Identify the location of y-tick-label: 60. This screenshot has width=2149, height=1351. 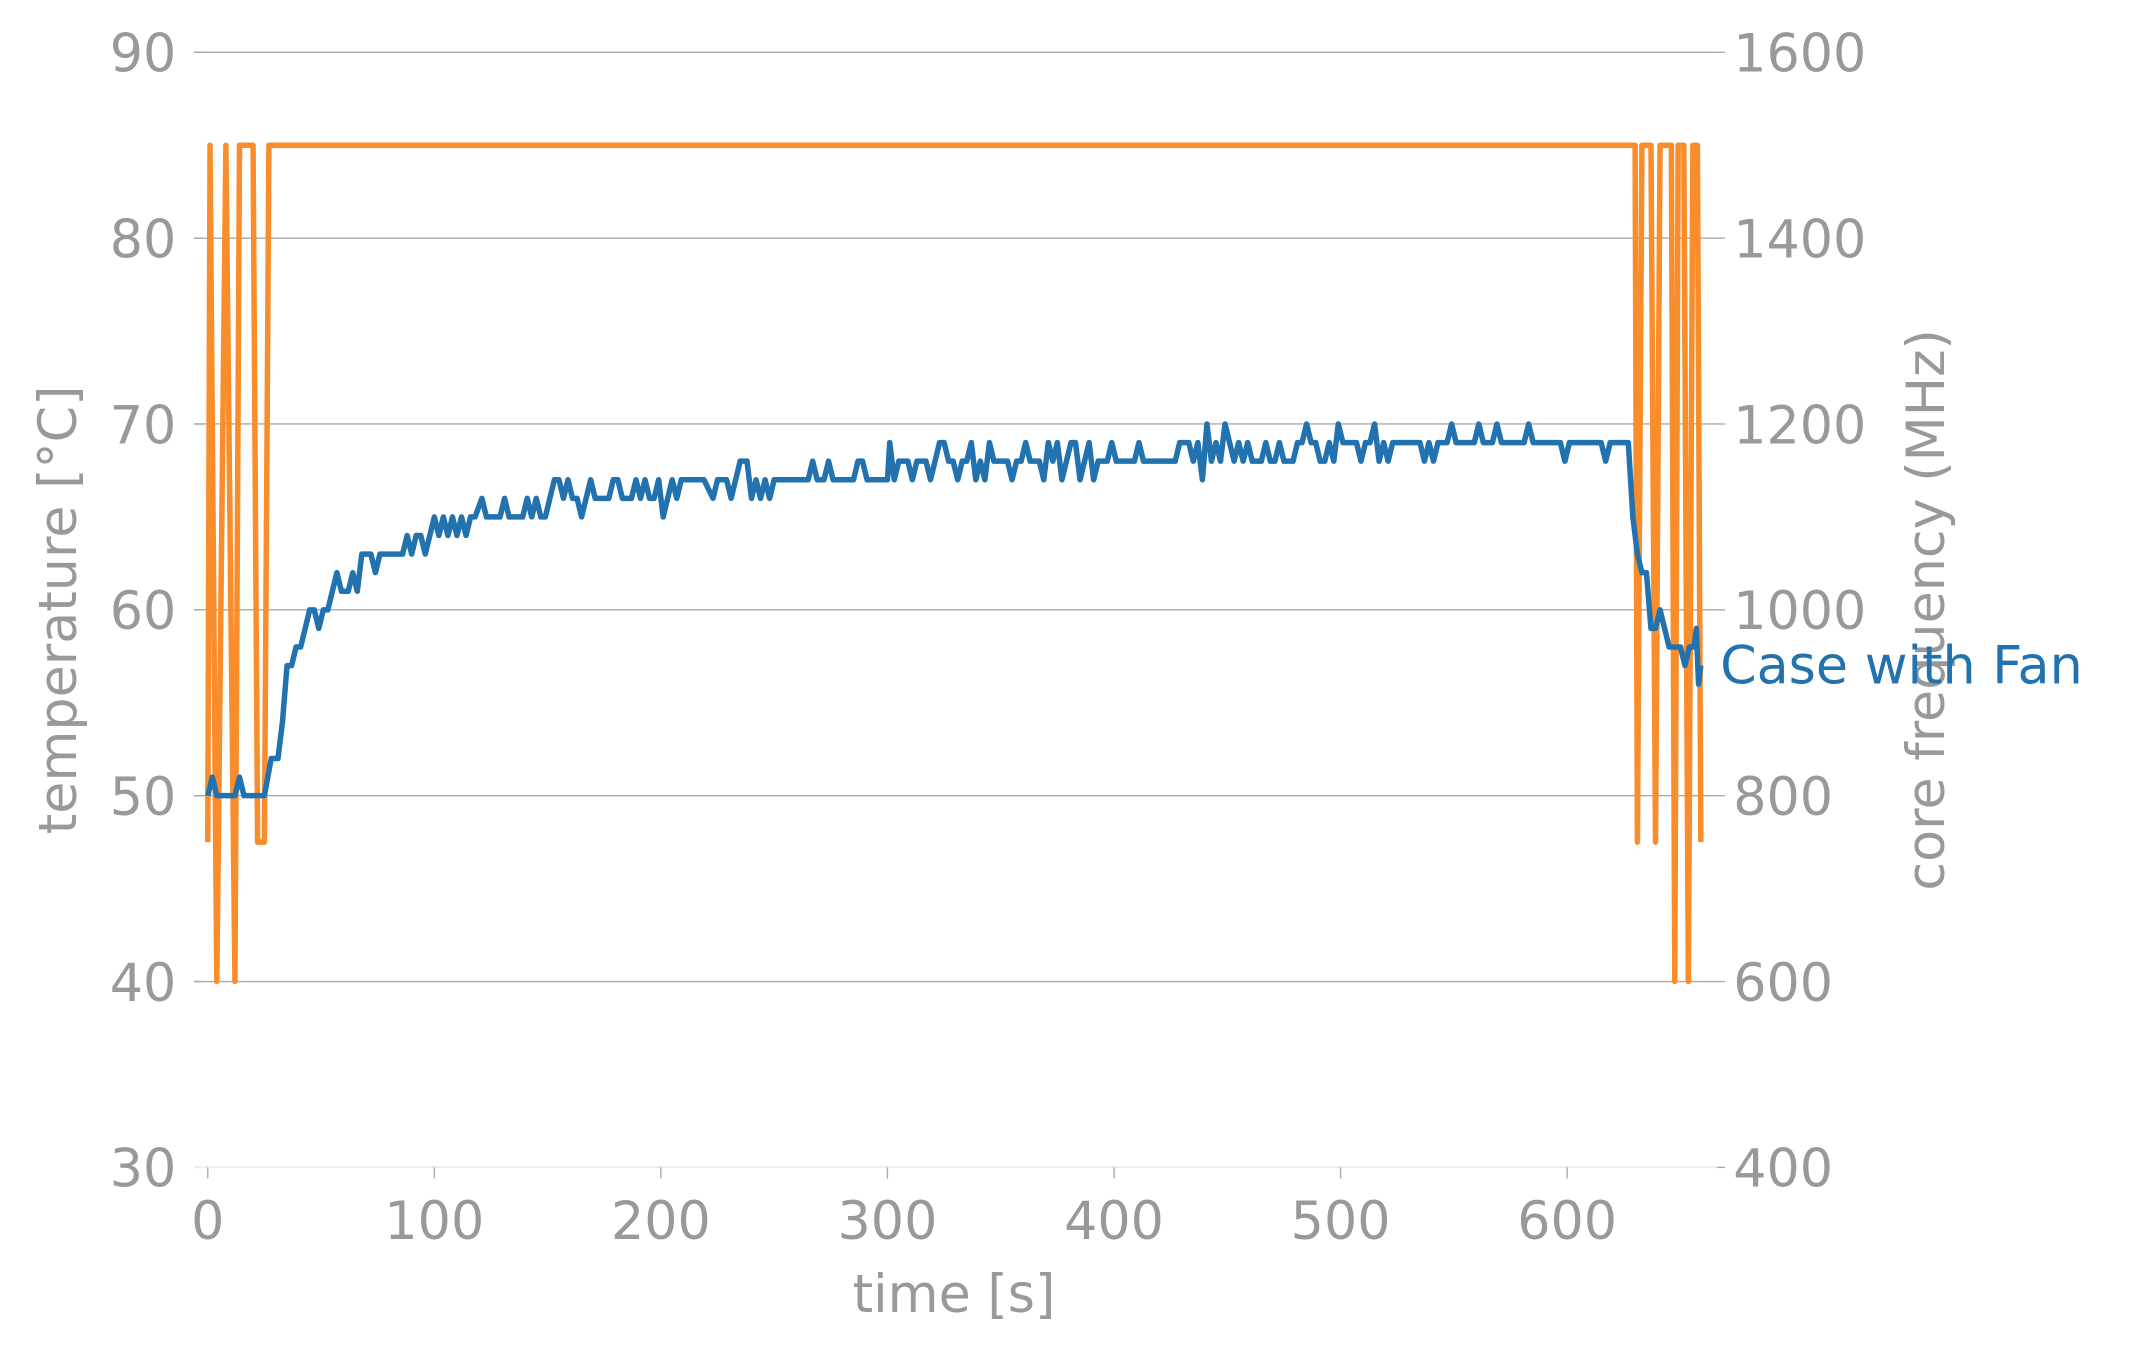
(143, 611).